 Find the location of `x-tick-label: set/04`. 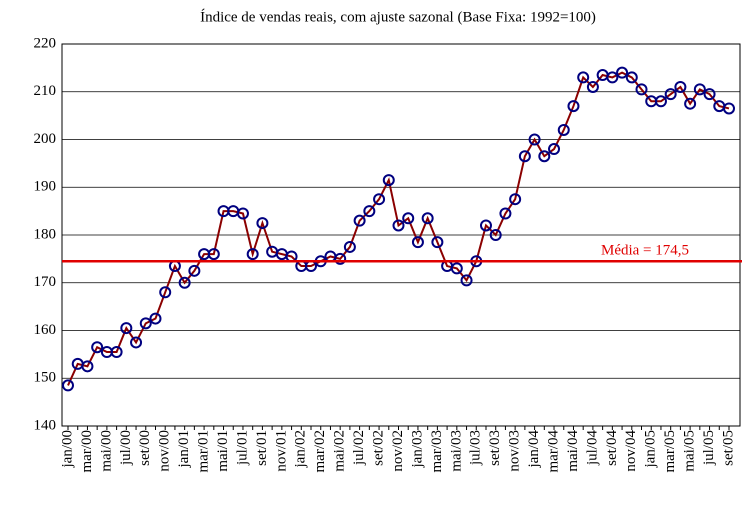

x-tick-label: set/04 is located at coordinates (612, 448).